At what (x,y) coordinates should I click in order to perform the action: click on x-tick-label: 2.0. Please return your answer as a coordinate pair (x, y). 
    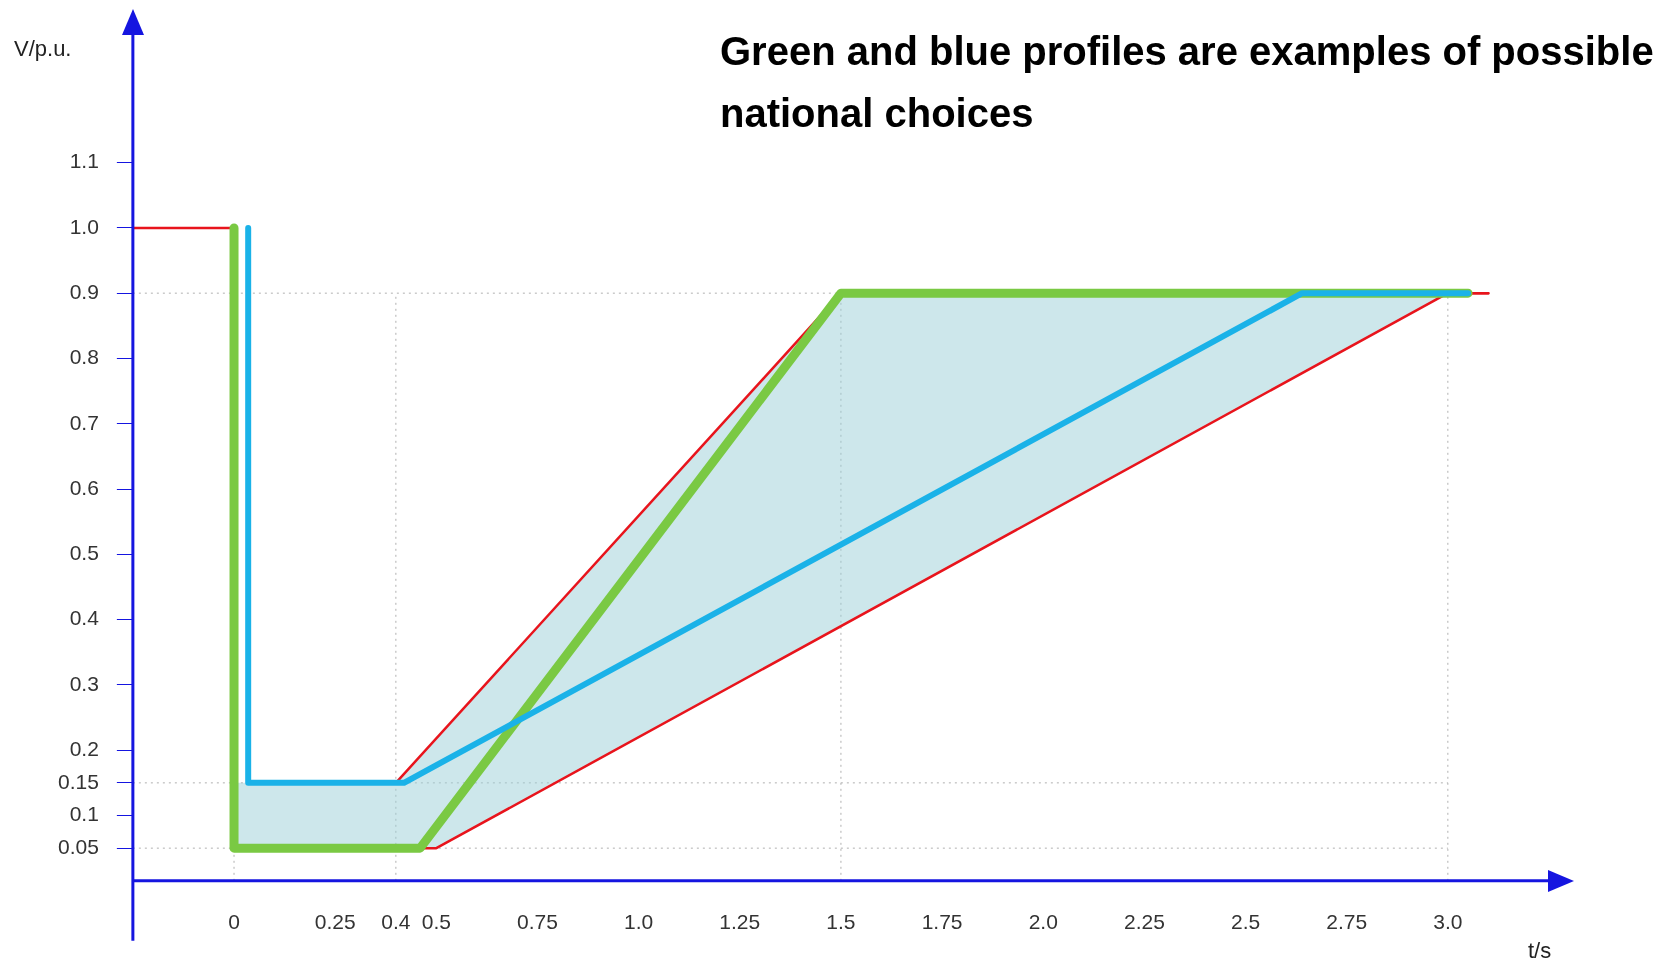
    Looking at the image, I should click on (1043, 922).